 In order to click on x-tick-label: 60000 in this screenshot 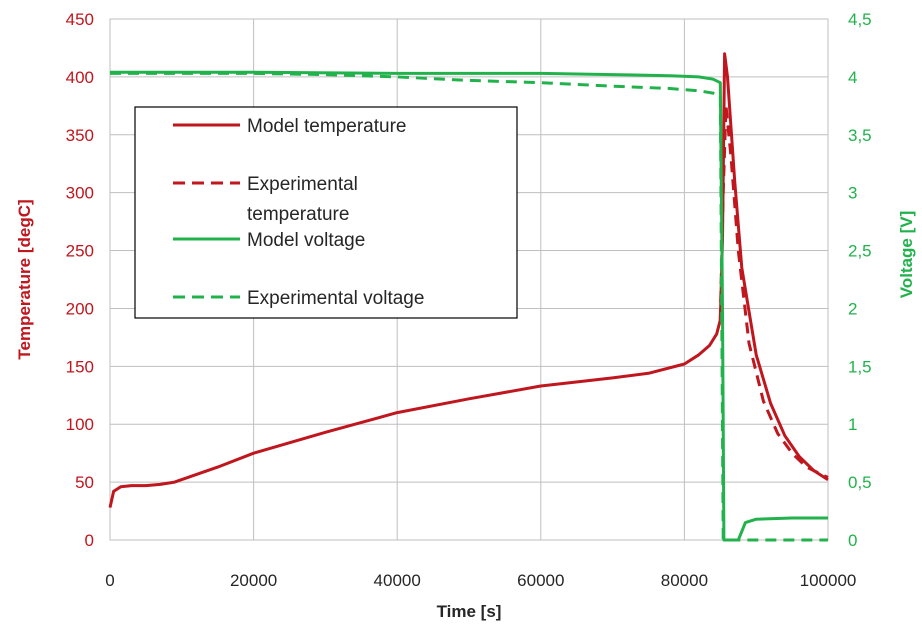, I will do `click(540, 580)`.